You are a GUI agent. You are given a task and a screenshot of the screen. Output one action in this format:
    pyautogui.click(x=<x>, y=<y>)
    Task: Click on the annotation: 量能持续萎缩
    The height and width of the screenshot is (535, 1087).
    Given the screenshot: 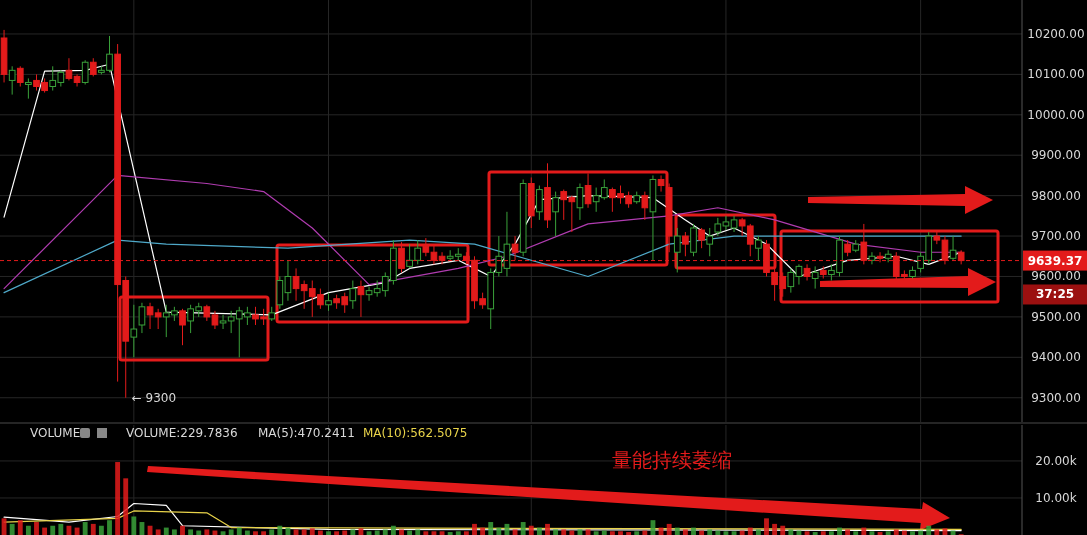 What is the action you would take?
    pyautogui.click(x=672, y=460)
    